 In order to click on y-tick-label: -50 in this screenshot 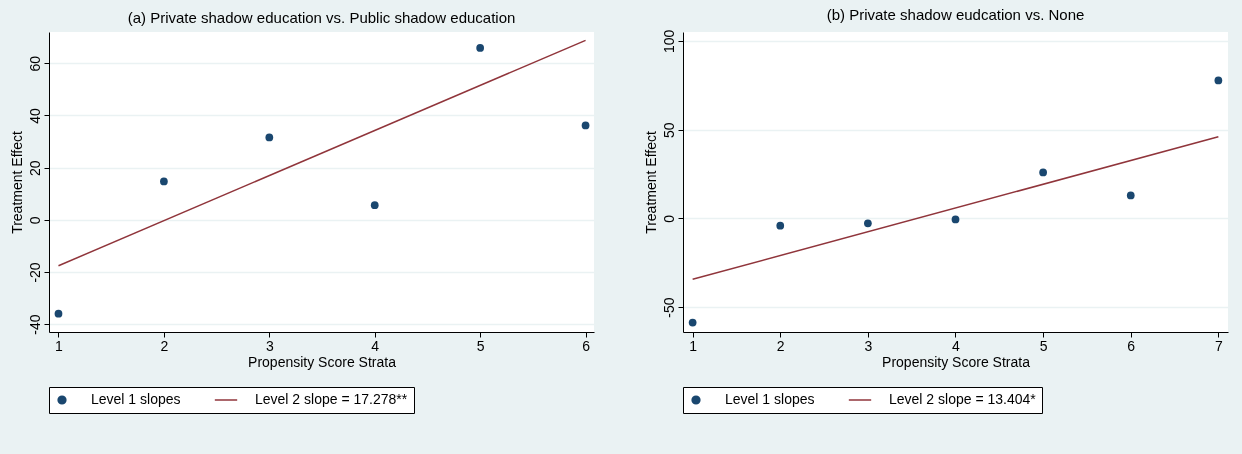, I will do `click(668, 307)`.